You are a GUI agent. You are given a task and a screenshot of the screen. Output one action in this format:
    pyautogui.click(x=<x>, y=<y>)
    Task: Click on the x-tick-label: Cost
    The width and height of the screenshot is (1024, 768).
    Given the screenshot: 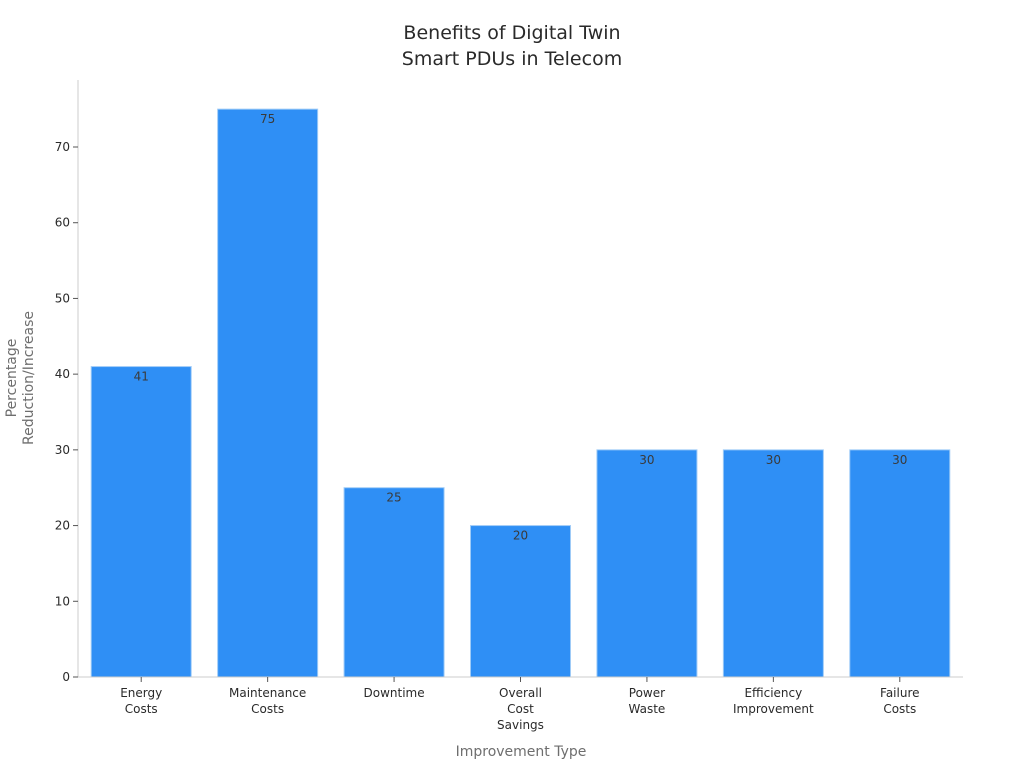 What is the action you would take?
    pyautogui.click(x=520, y=709)
    